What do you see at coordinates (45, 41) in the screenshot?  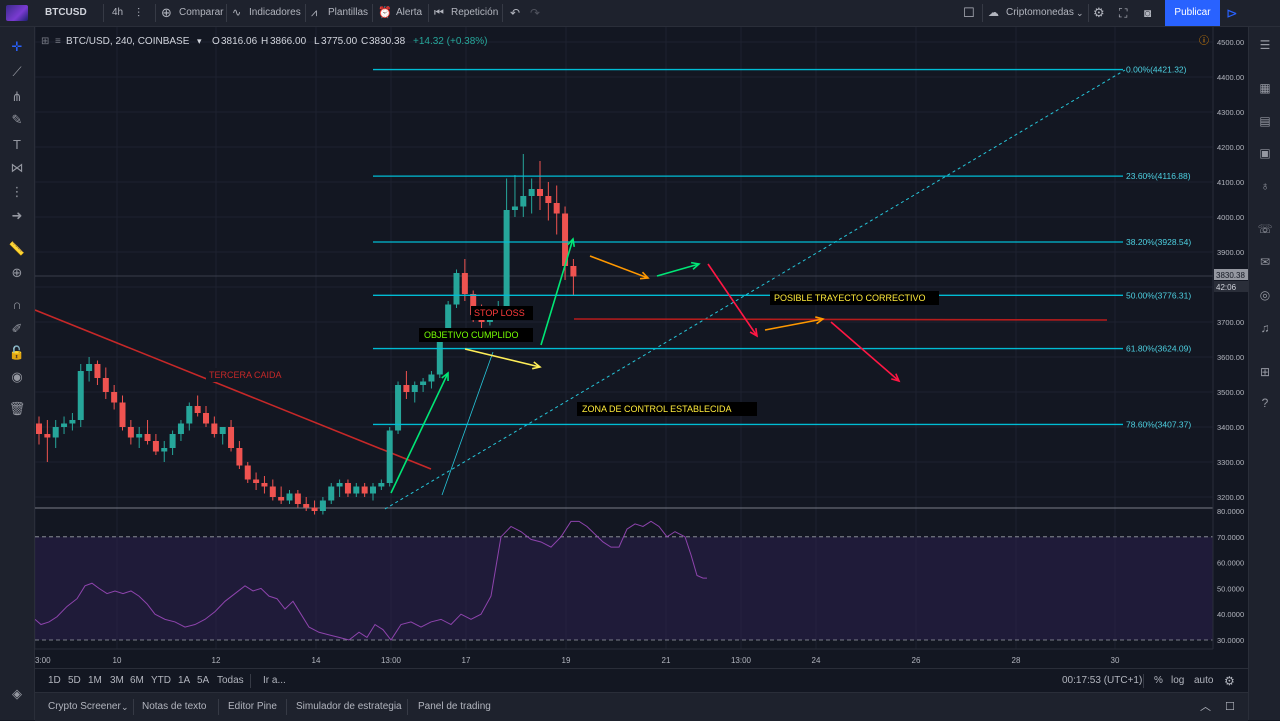 I see `chart-settings-icon: ⊞` at bounding box center [45, 41].